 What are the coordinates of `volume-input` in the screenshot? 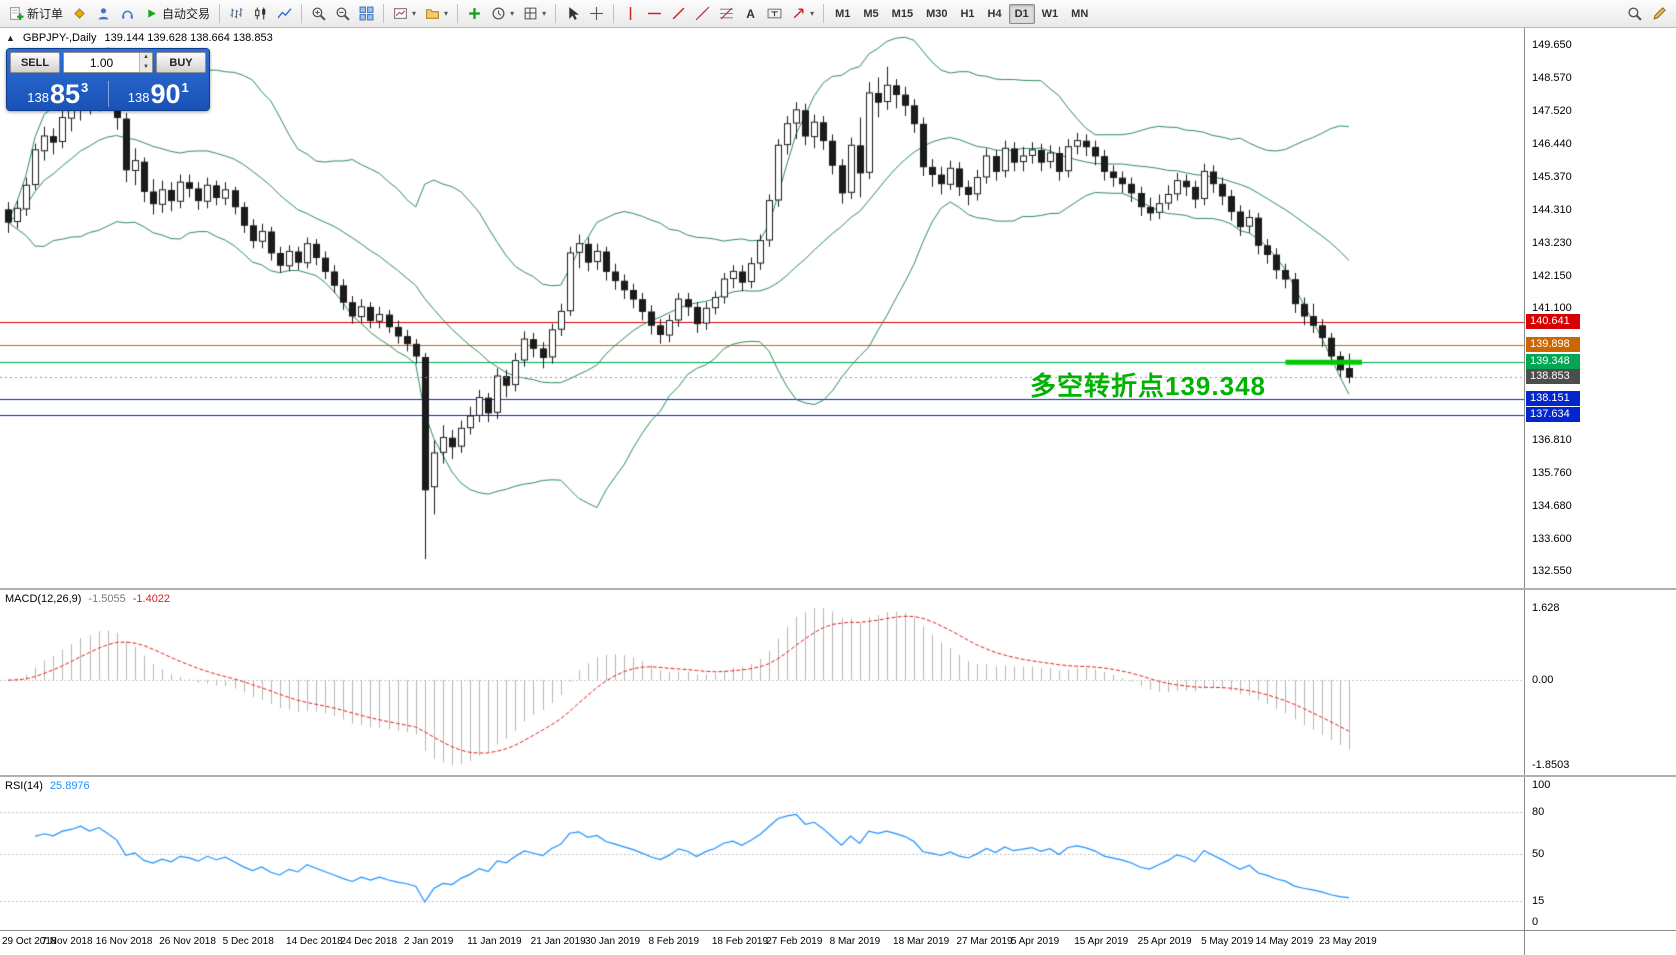 It's located at (101, 62).